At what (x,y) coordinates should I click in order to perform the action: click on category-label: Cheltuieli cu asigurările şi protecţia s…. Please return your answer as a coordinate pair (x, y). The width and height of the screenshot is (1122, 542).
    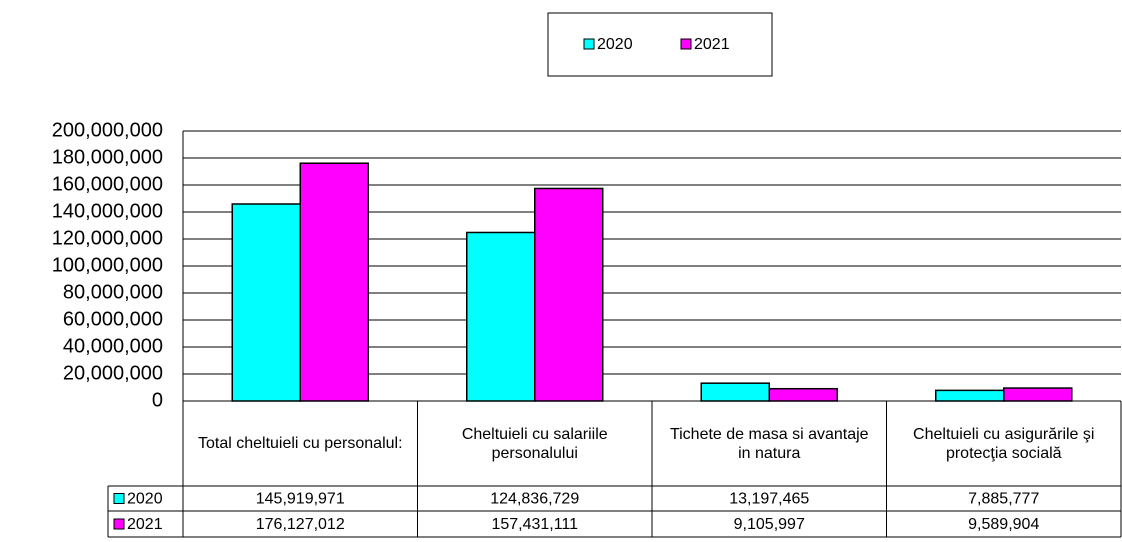
    Looking at the image, I should click on (1004, 443).